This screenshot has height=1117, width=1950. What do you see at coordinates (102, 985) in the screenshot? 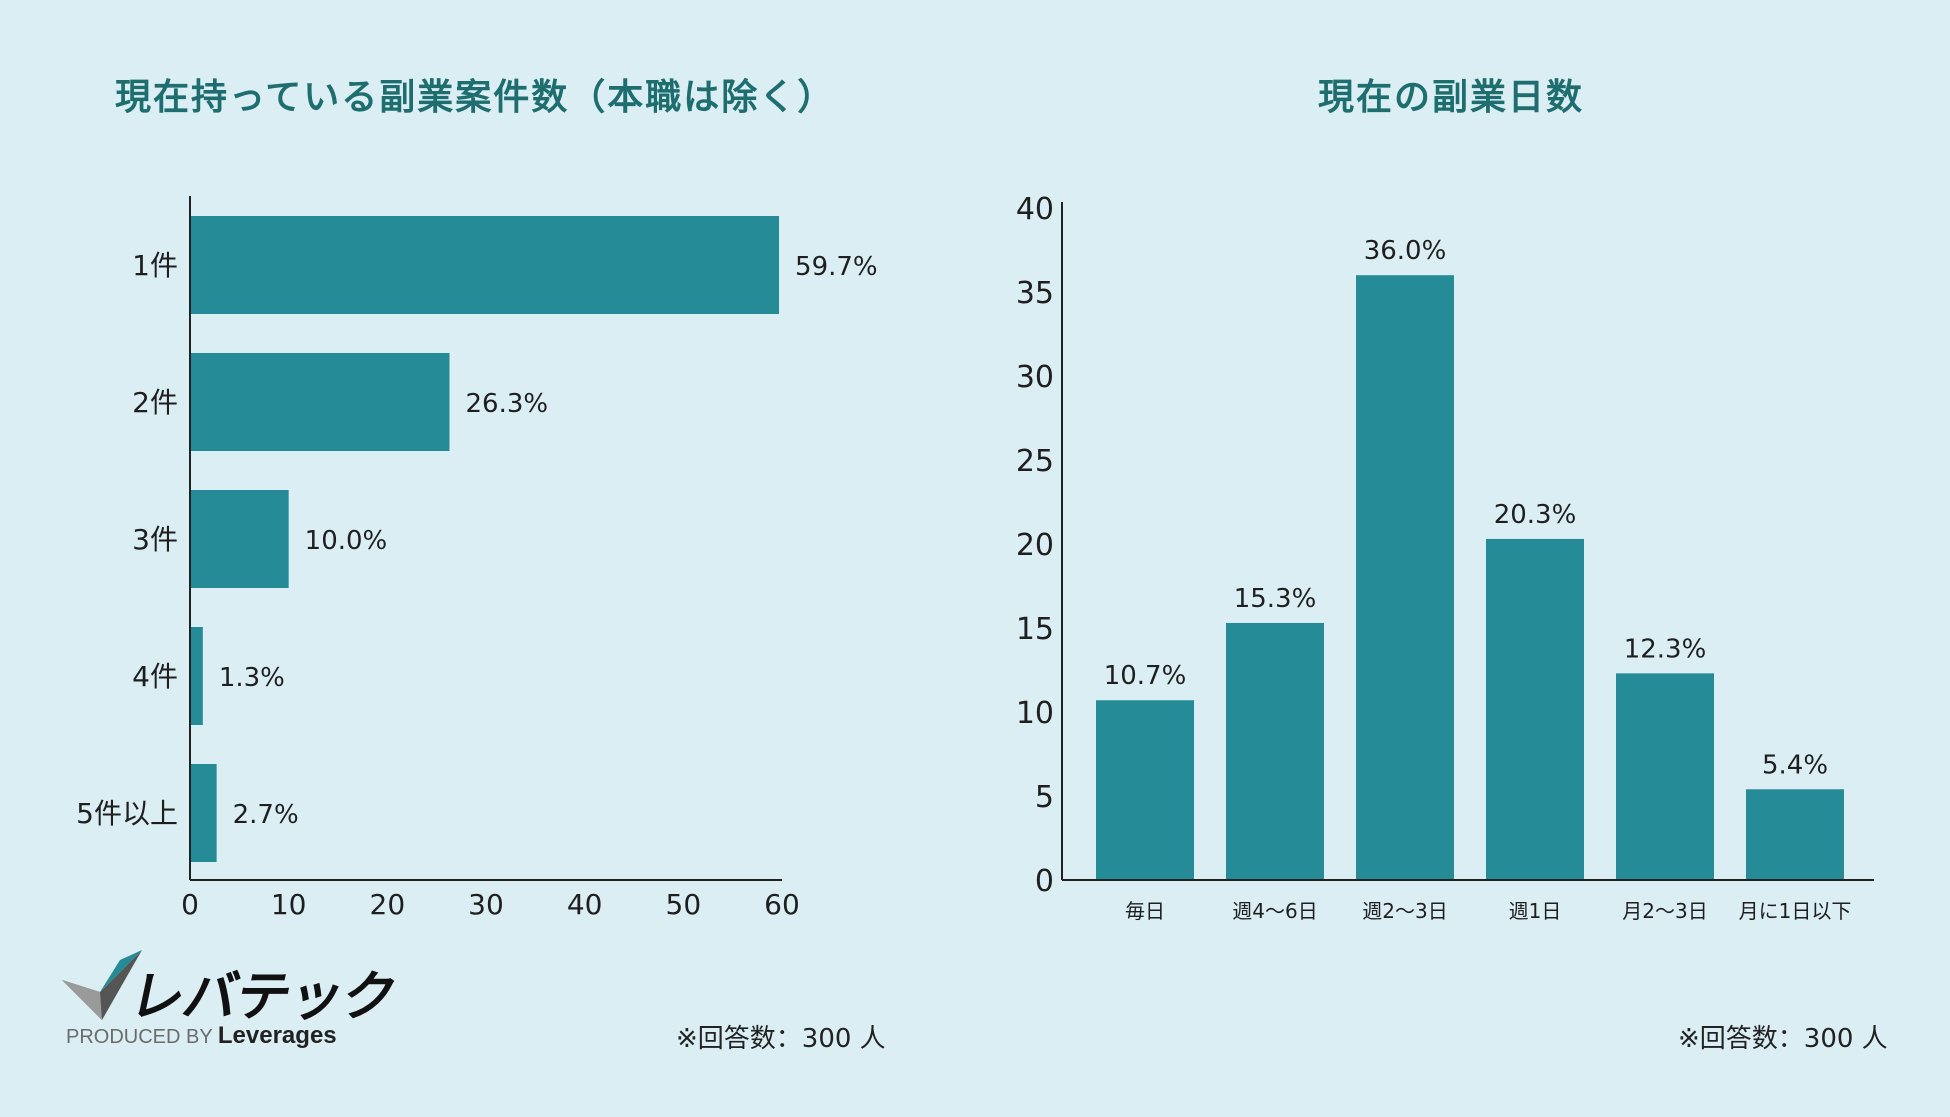
I see `checkmark-logo-icon` at bounding box center [102, 985].